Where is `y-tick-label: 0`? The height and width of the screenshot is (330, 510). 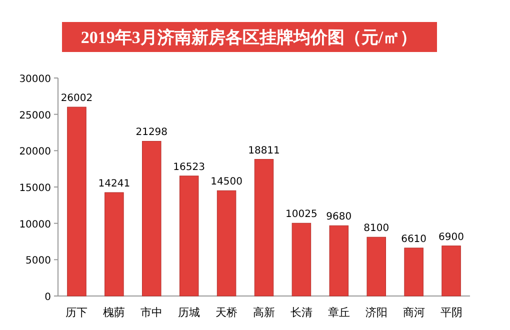
y-tick-label: 0 is located at coordinates (47, 297).